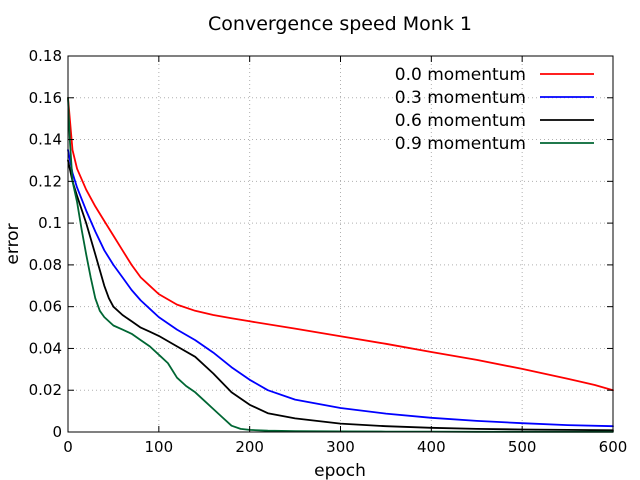 The width and height of the screenshot is (640, 480). Describe the element at coordinates (13, 243) in the screenshot. I see `y-axis-label: error` at that location.